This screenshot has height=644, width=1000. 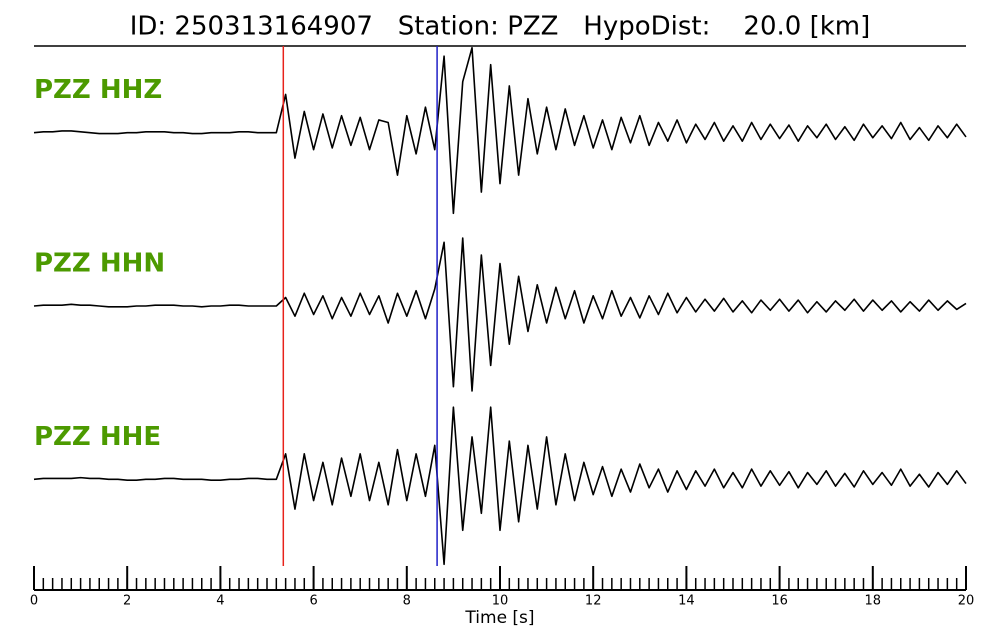 What do you see at coordinates (313, 601) in the screenshot?
I see `x-tick-label: 6` at bounding box center [313, 601].